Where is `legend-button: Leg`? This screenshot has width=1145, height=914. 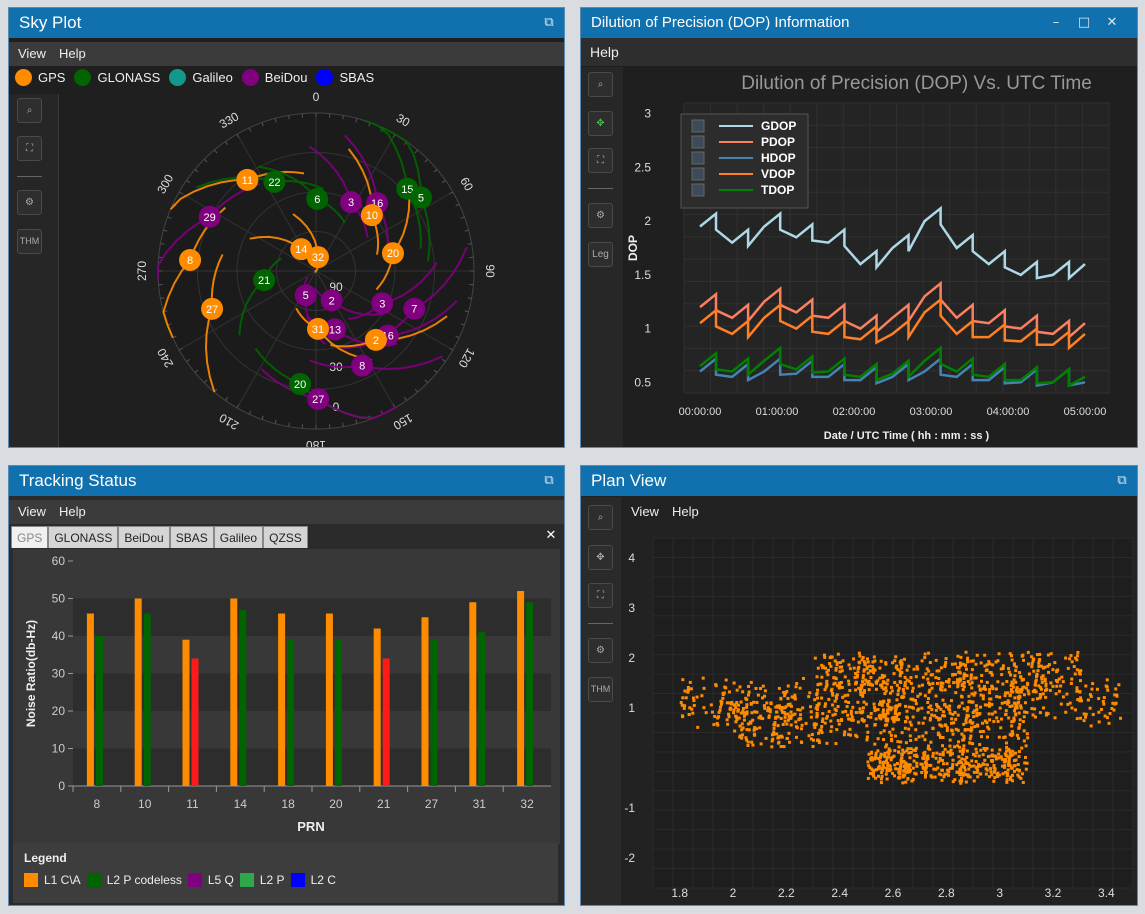
legend-button: Leg is located at coordinates (600, 254).